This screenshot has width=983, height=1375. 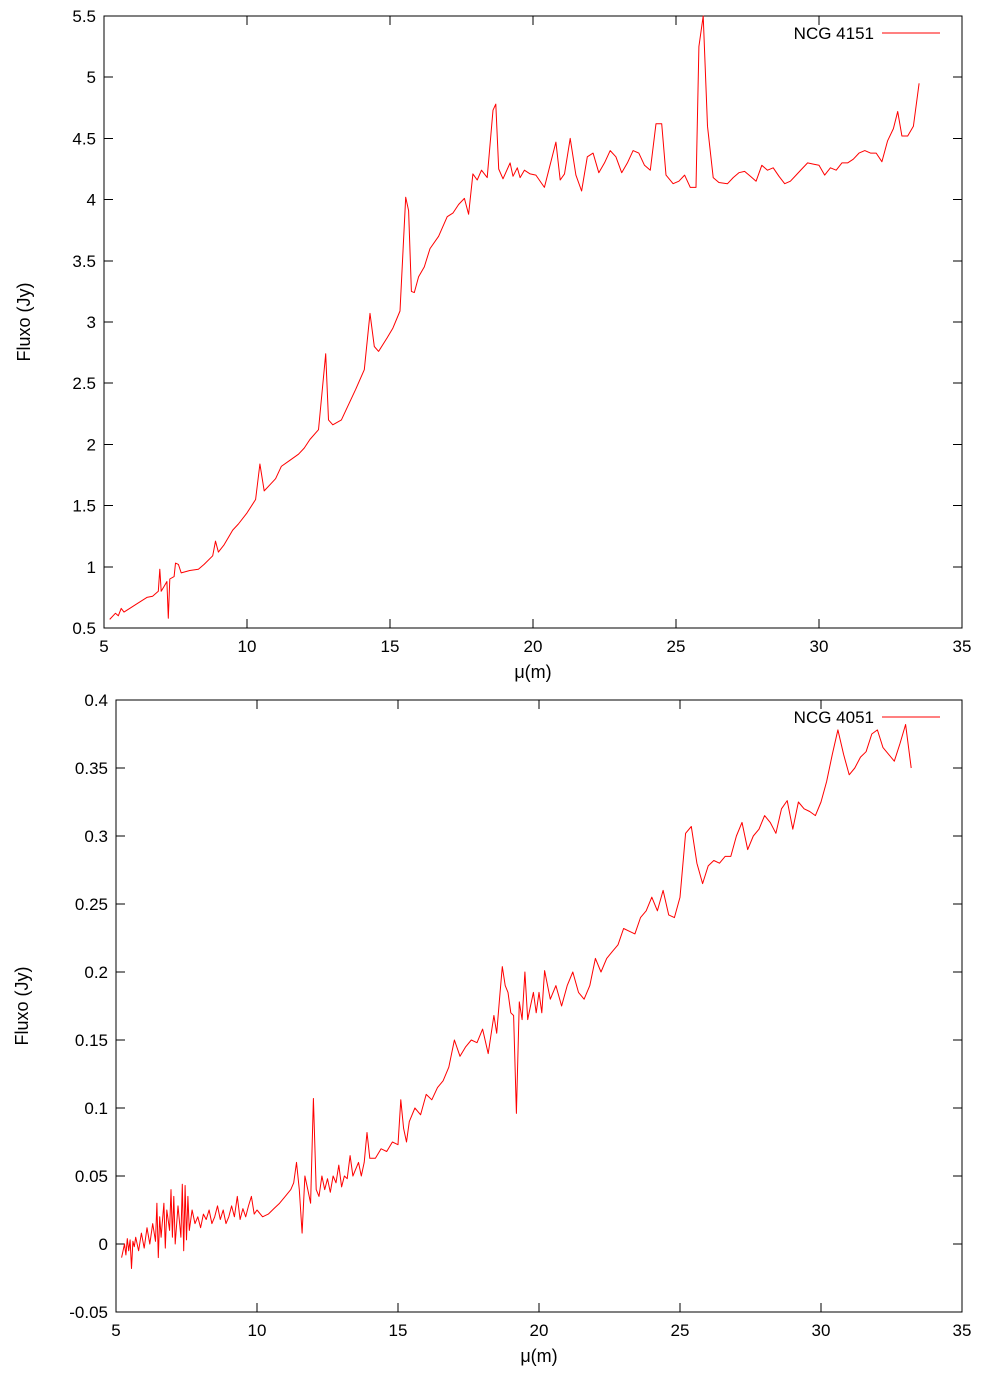 I want to click on y-tick-label: 0.1, so click(x=96, y=1108).